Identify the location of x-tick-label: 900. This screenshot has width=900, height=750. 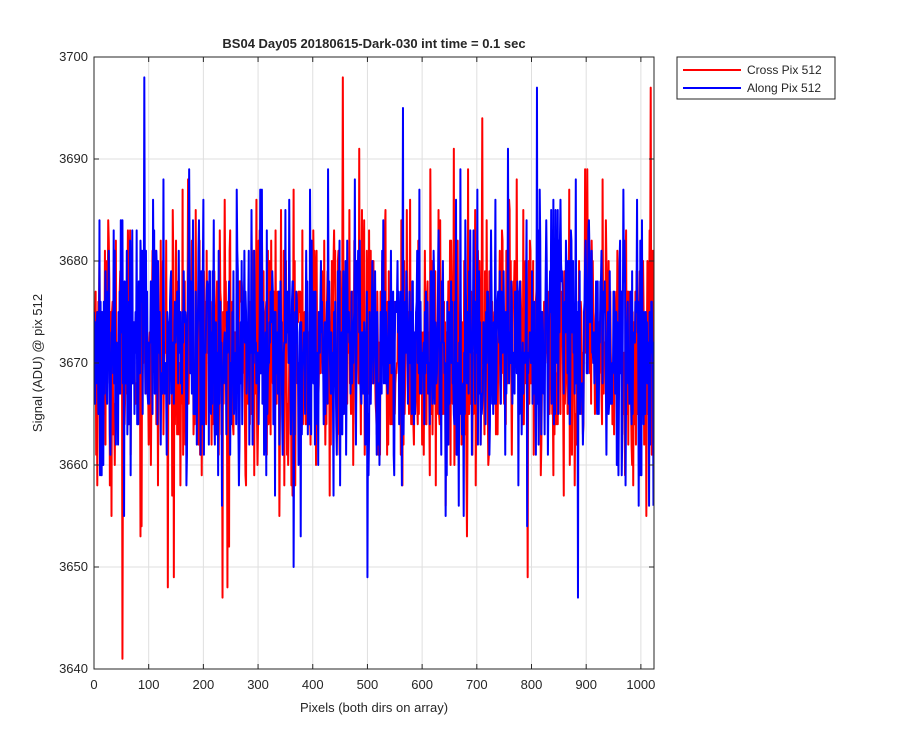
(586, 684).